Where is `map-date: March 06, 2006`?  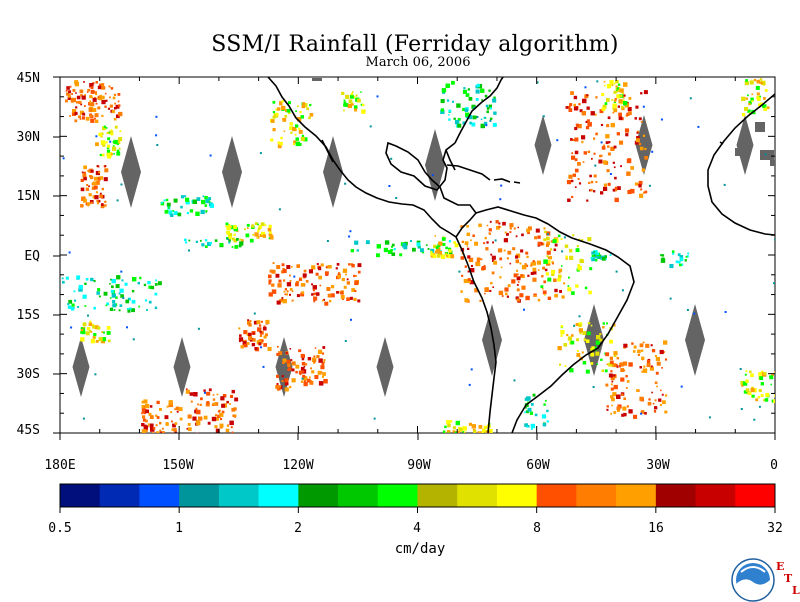 map-date: March 06, 2006 is located at coordinates (418, 62).